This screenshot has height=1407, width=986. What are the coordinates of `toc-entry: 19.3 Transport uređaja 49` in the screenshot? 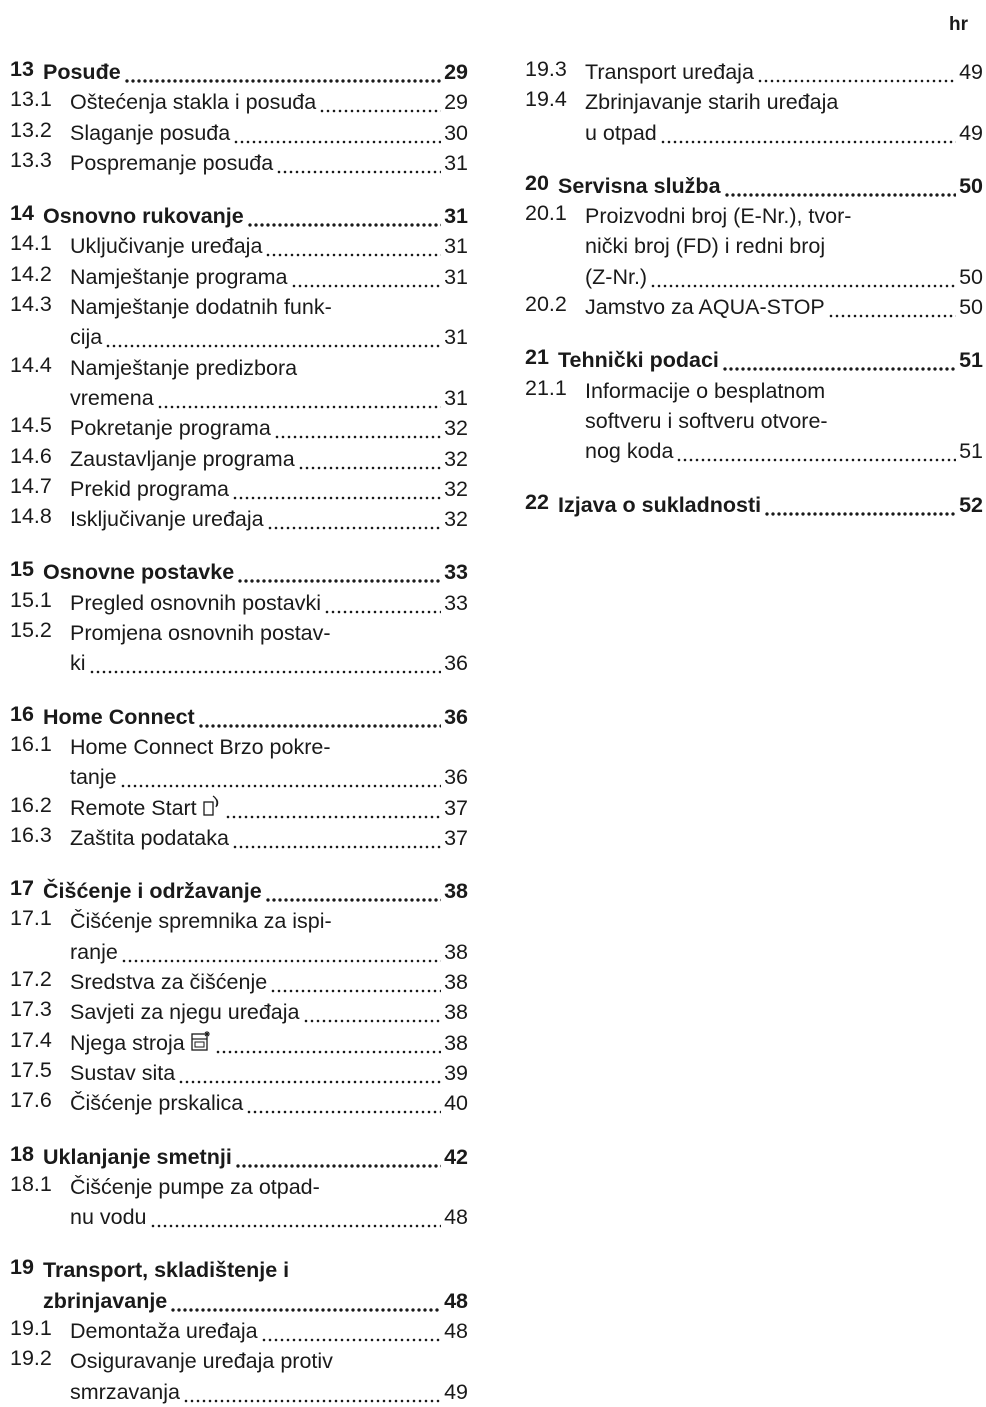 It's located at (754, 72).